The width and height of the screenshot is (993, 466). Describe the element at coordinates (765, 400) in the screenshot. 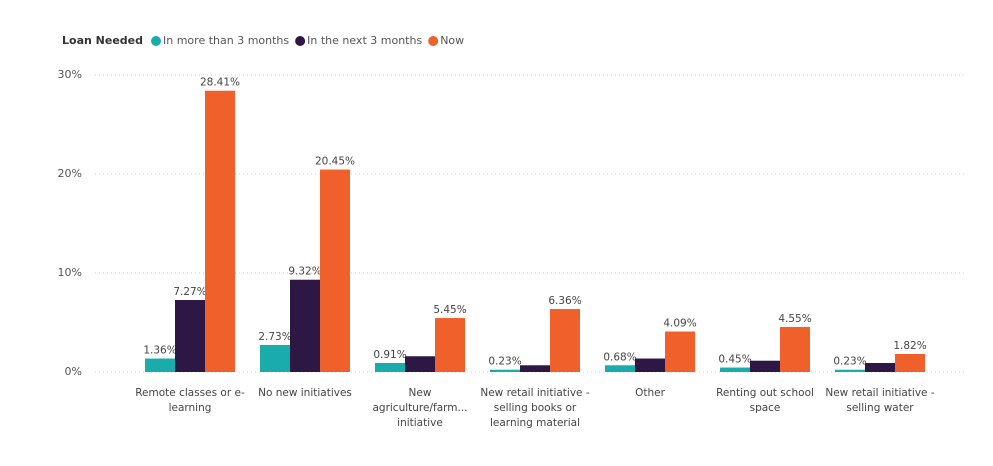

I see `x-tick-label: Renting out school space` at that location.